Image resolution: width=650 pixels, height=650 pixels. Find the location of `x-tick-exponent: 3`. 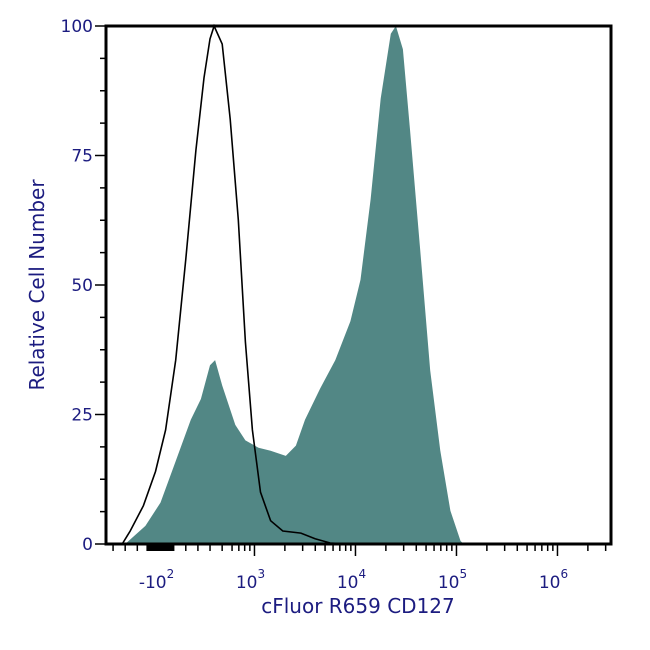

x-tick-exponent: 3 is located at coordinates (261, 574).